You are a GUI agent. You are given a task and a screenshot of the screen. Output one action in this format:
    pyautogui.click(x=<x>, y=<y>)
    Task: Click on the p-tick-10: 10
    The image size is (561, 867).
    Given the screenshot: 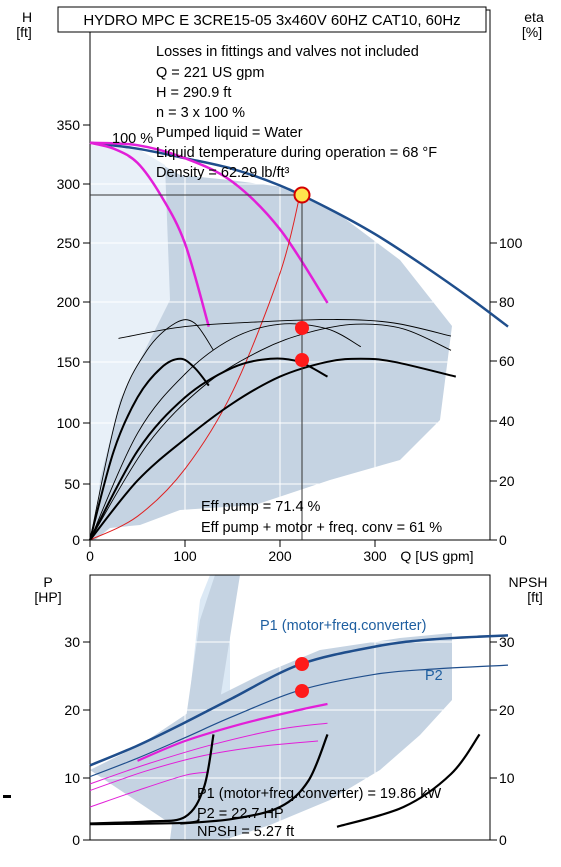 What is the action you would take?
    pyautogui.click(x=72, y=778)
    